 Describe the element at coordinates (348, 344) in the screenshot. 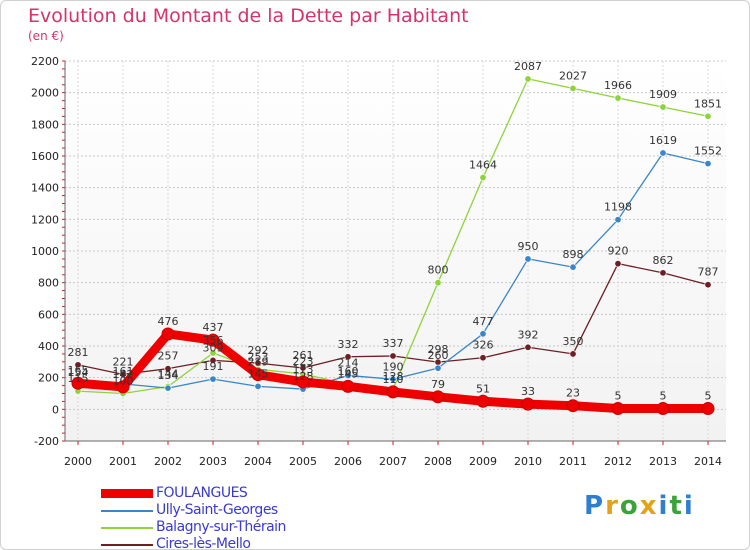

I see `data-label-cires-les-mello: 332` at that location.